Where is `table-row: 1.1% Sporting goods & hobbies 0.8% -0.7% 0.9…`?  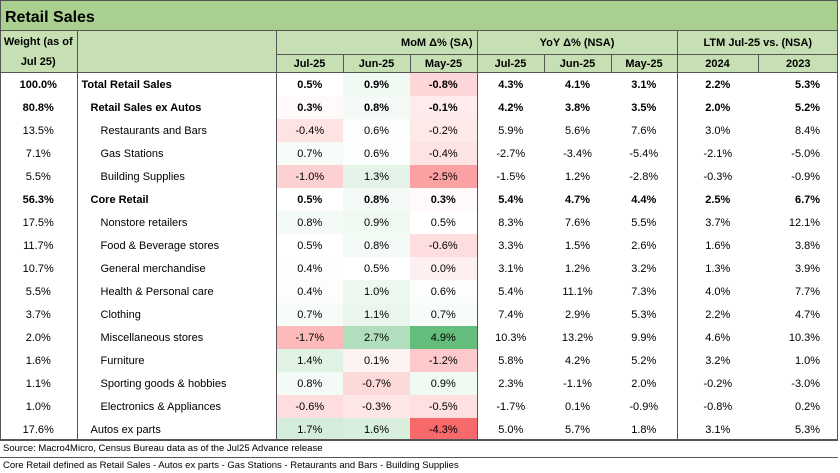 table-row: 1.1% Sporting goods & hobbies 0.8% -0.7% 0.9… is located at coordinates (419, 383).